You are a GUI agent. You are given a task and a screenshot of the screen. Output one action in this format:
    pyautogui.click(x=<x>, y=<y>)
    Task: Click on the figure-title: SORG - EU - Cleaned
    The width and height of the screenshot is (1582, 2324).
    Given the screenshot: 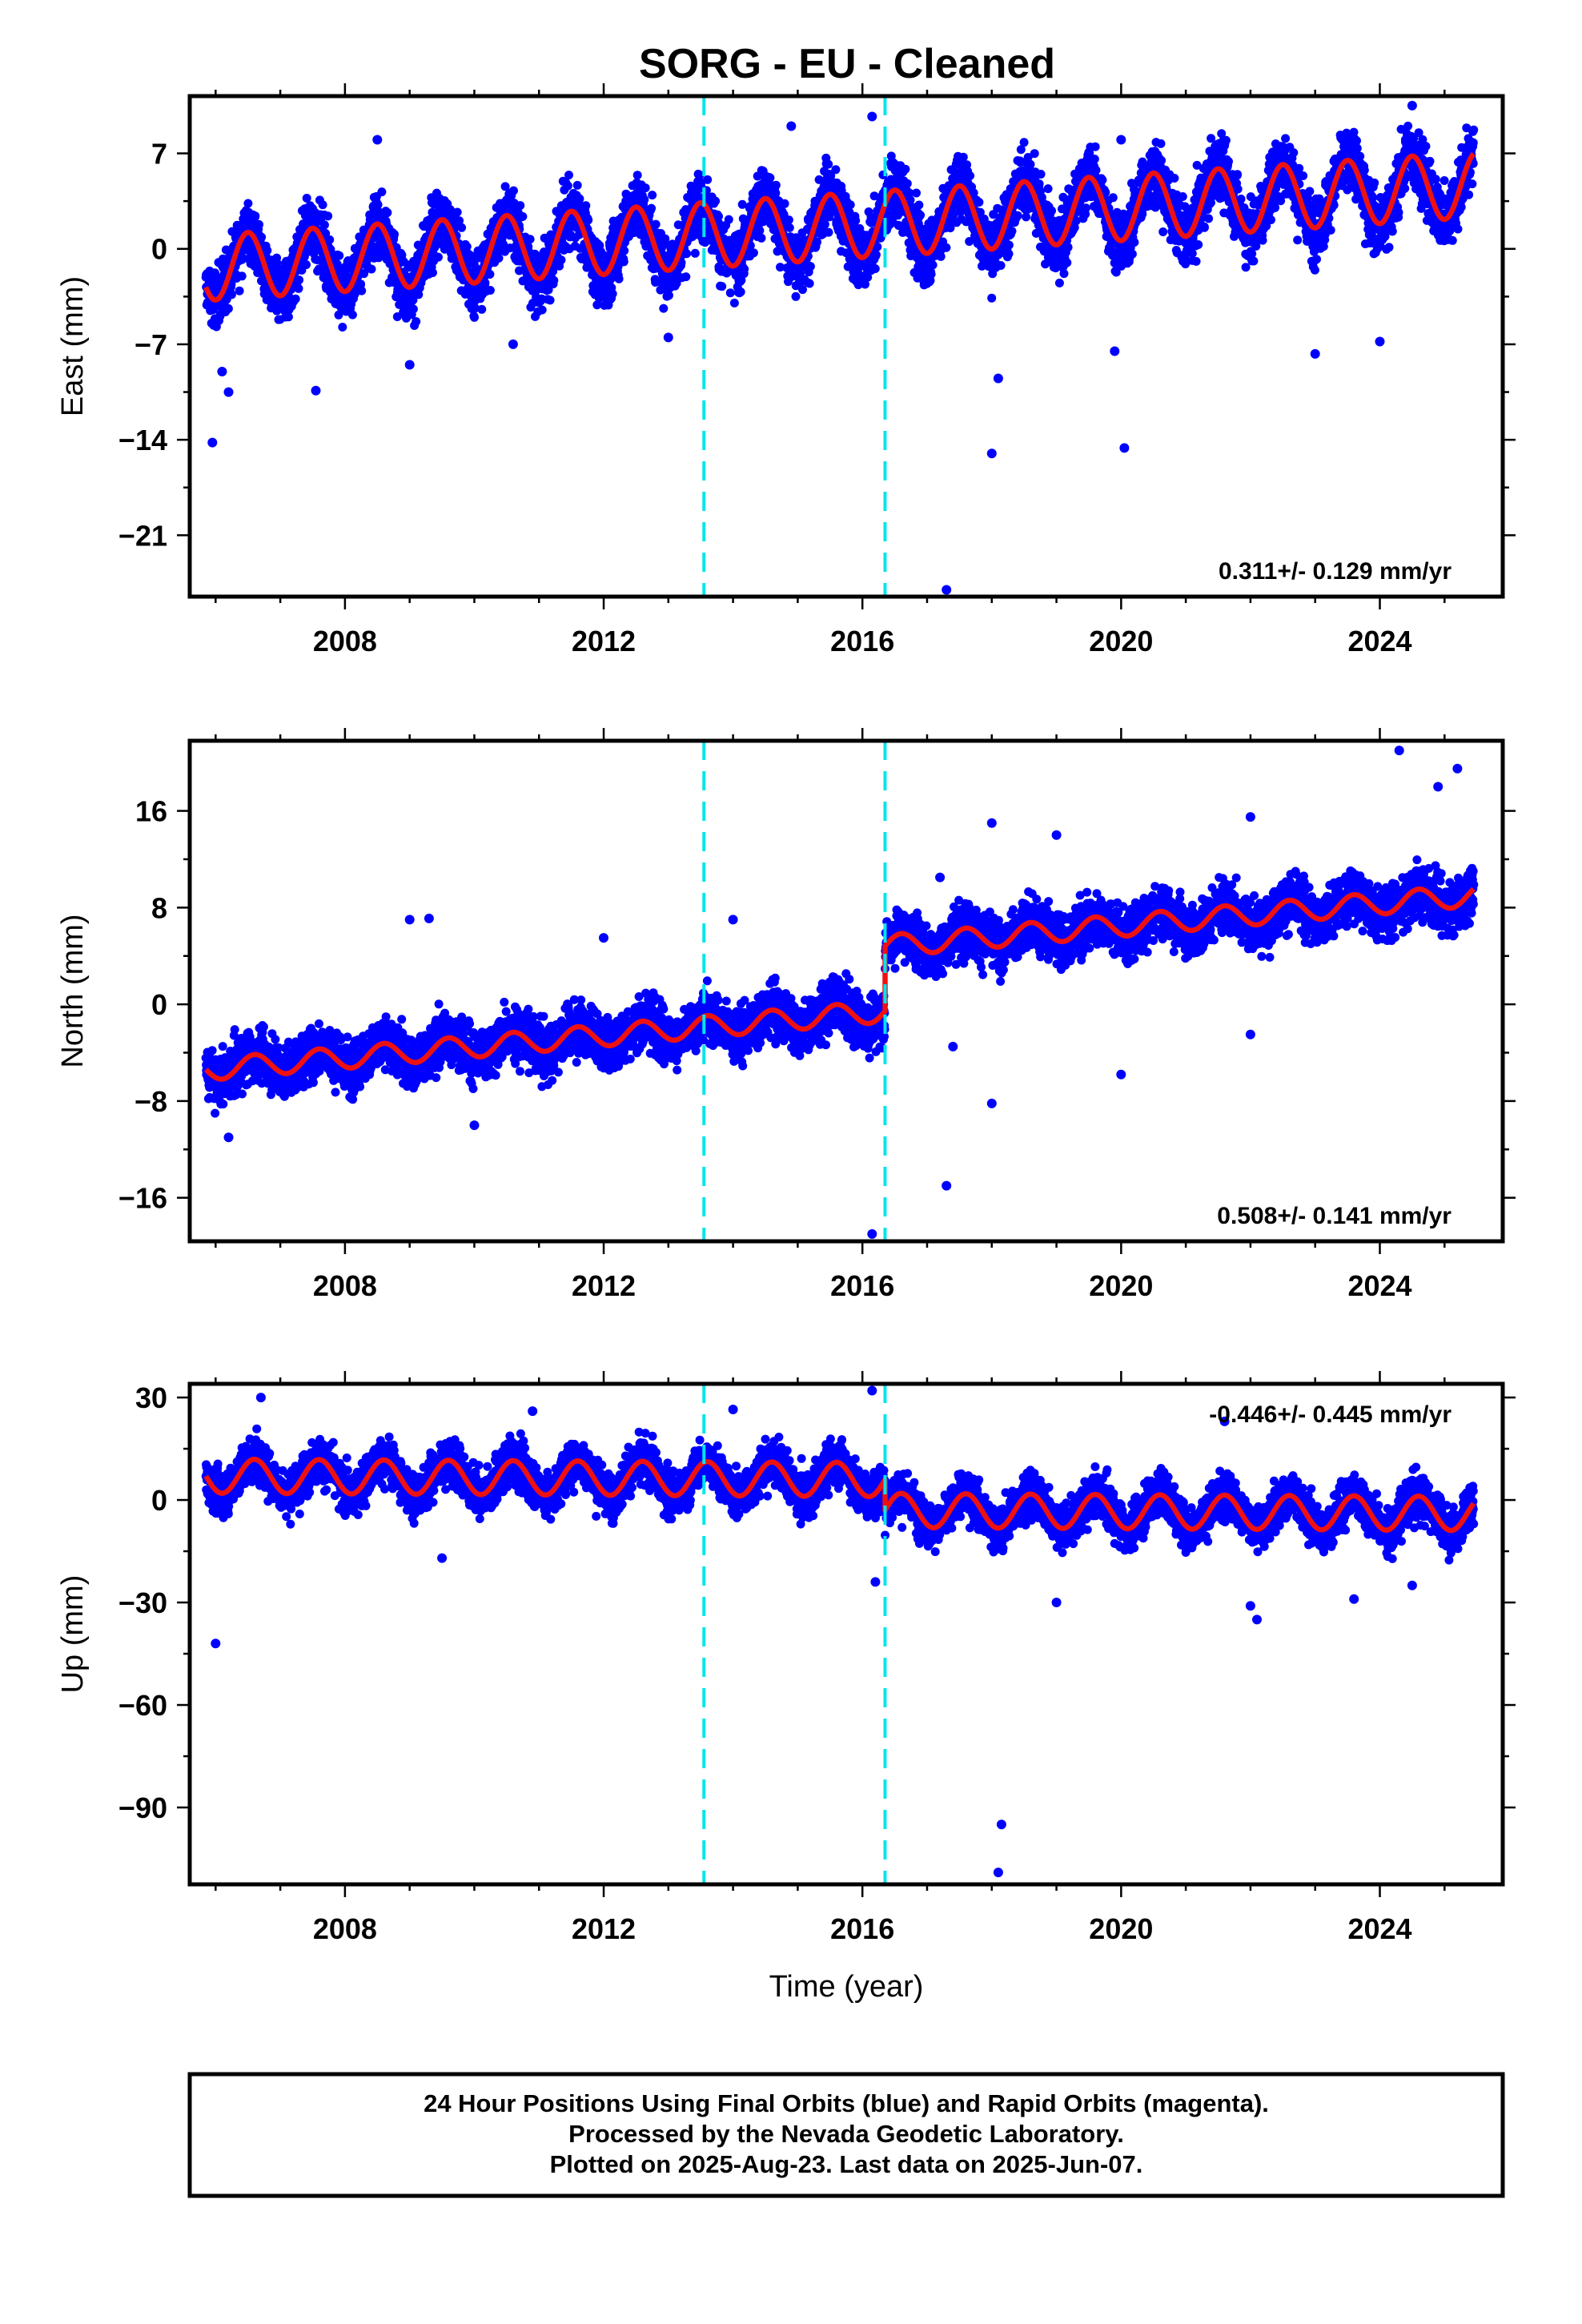 What is the action you would take?
    pyautogui.click(x=847, y=64)
    